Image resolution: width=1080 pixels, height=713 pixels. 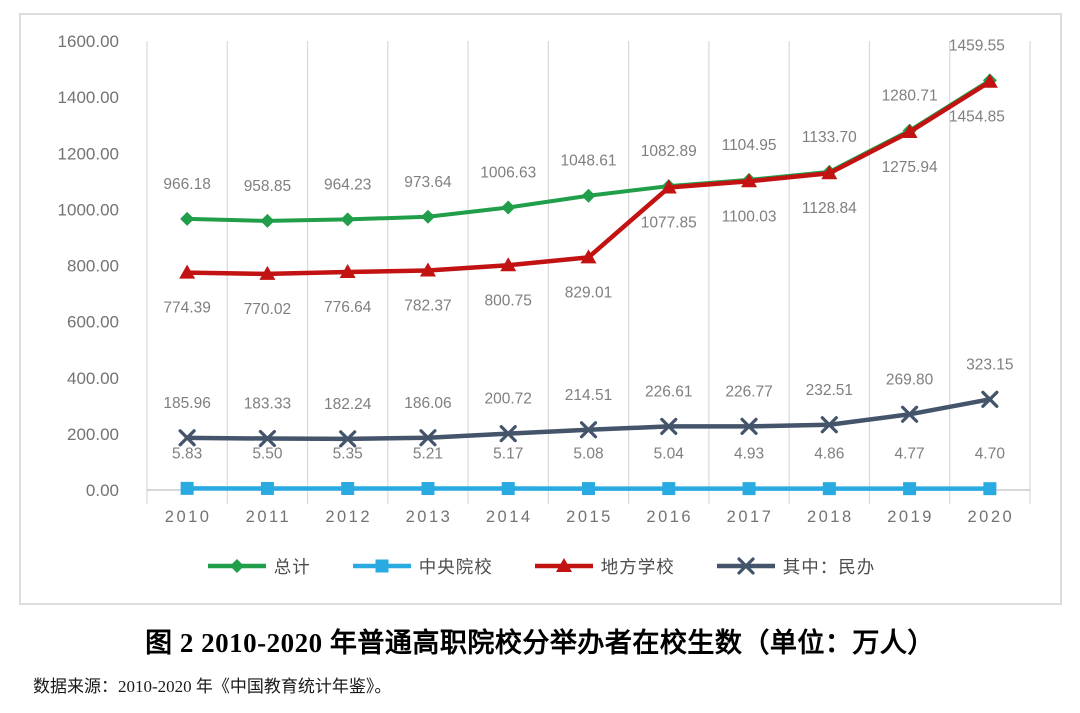 What do you see at coordinates (348, 488) in the screenshot?
I see `marker-central-schools-2012` at bounding box center [348, 488].